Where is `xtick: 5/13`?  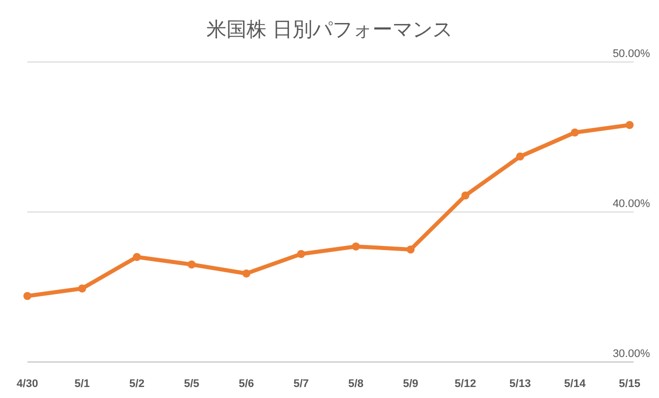
xtick: 5/13 is located at coordinates (520, 384).